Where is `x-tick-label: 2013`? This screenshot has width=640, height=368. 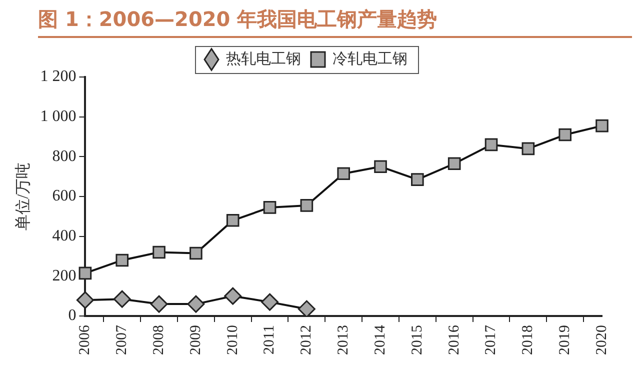 x-tick-label: 2013 is located at coordinates (344, 340).